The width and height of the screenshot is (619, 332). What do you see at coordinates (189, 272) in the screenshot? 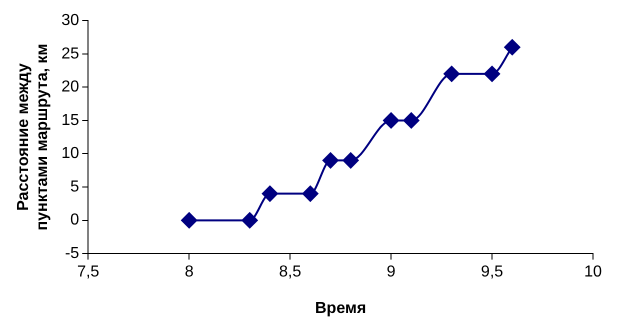
I see `x-tick-label: 8` at bounding box center [189, 272].